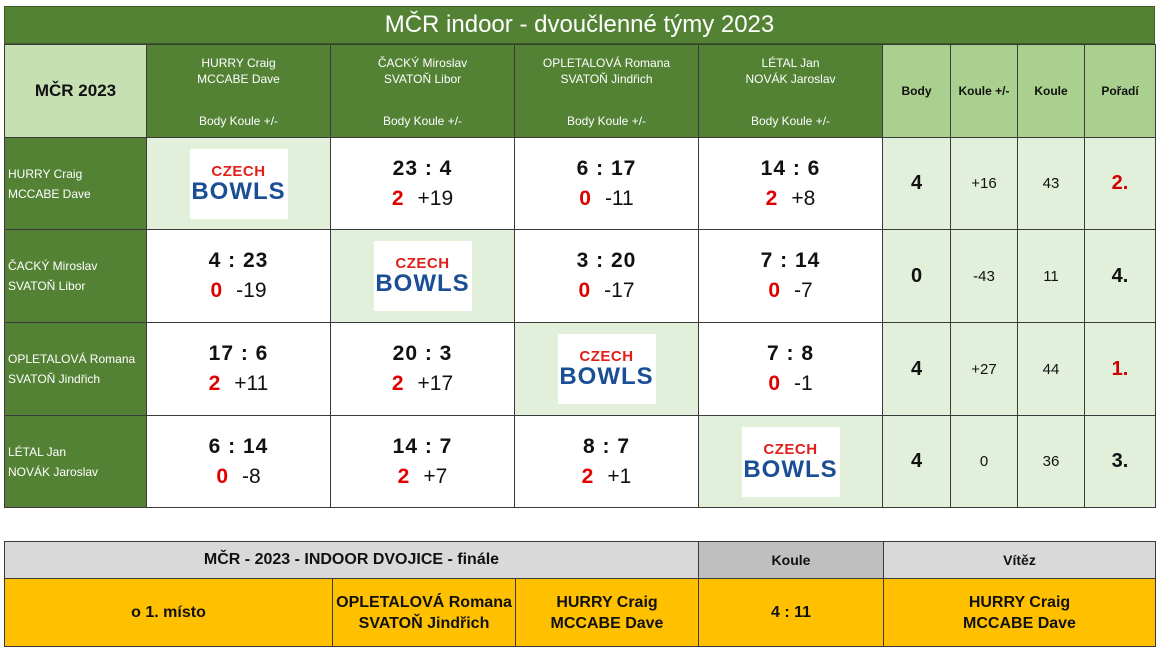  What do you see at coordinates (606, 260) in the screenshot?
I see `match-score: 3 : 20` at bounding box center [606, 260].